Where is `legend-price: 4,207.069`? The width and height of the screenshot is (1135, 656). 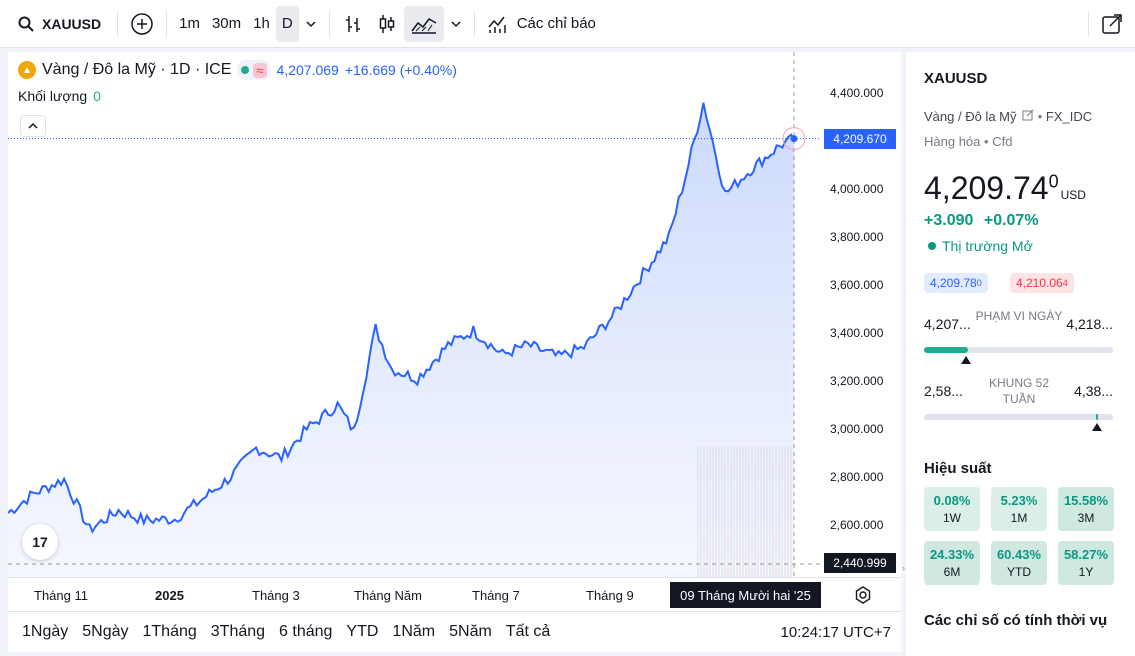 legend-price: 4,207.069 is located at coordinates (307, 70).